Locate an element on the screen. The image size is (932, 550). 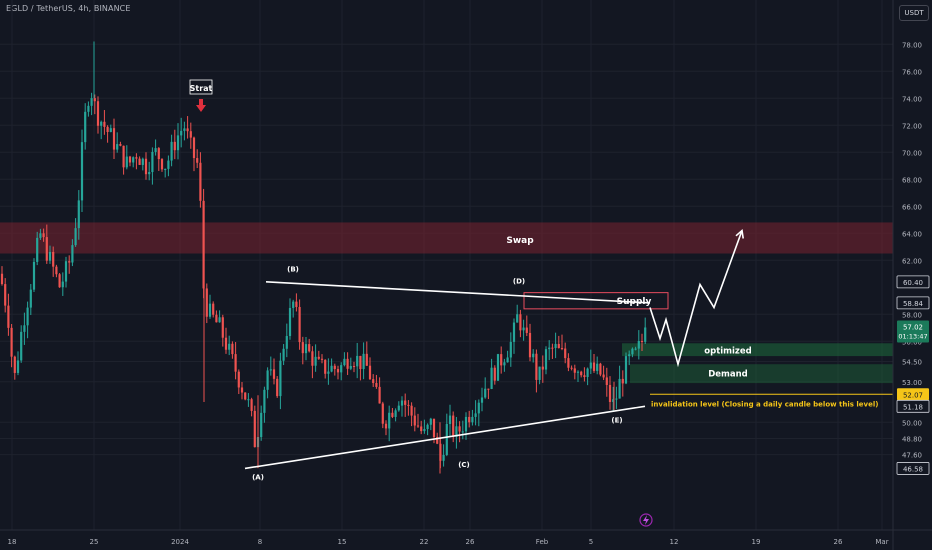
zone-optimized is located at coordinates (757, 350).